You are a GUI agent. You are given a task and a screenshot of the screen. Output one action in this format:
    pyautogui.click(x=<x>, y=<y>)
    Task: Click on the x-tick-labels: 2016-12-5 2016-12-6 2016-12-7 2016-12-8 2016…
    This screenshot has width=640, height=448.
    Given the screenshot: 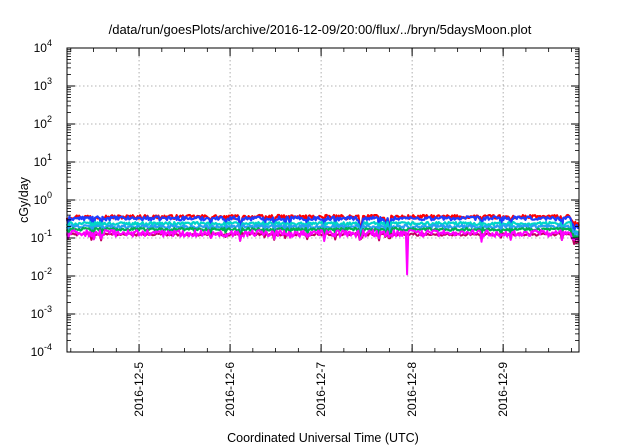 What is the action you would take?
    pyautogui.click(x=321, y=389)
    